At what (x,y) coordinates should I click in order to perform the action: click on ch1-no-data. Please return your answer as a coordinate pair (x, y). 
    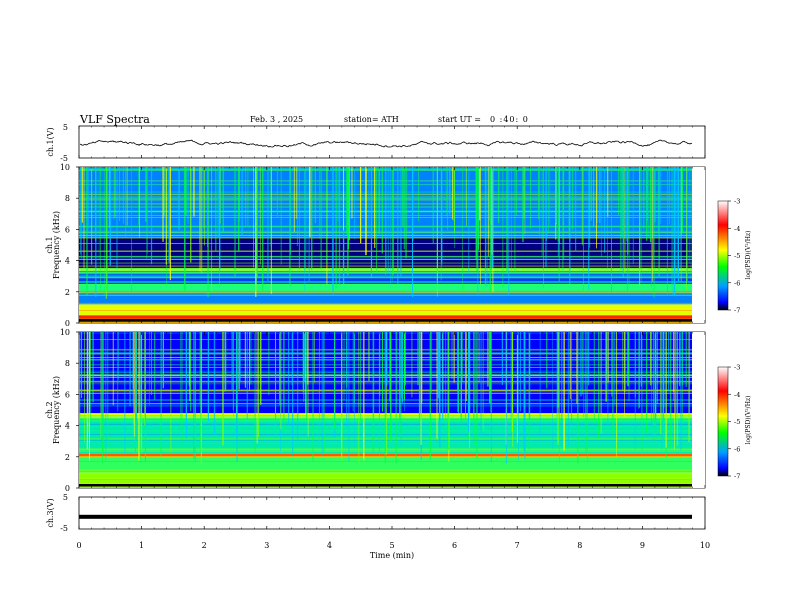
    Looking at the image, I should click on (698, 245).